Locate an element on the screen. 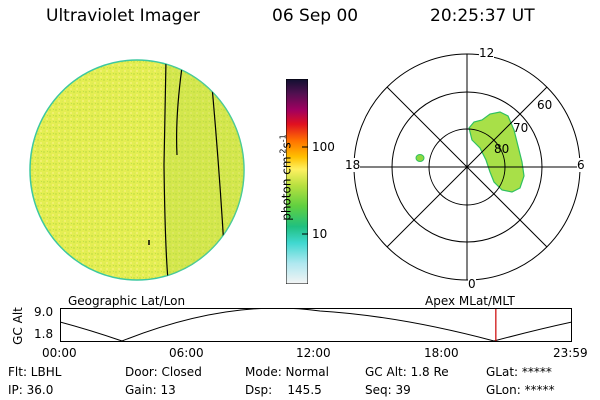  status-glon: GLon: ***** is located at coordinates (520, 390).